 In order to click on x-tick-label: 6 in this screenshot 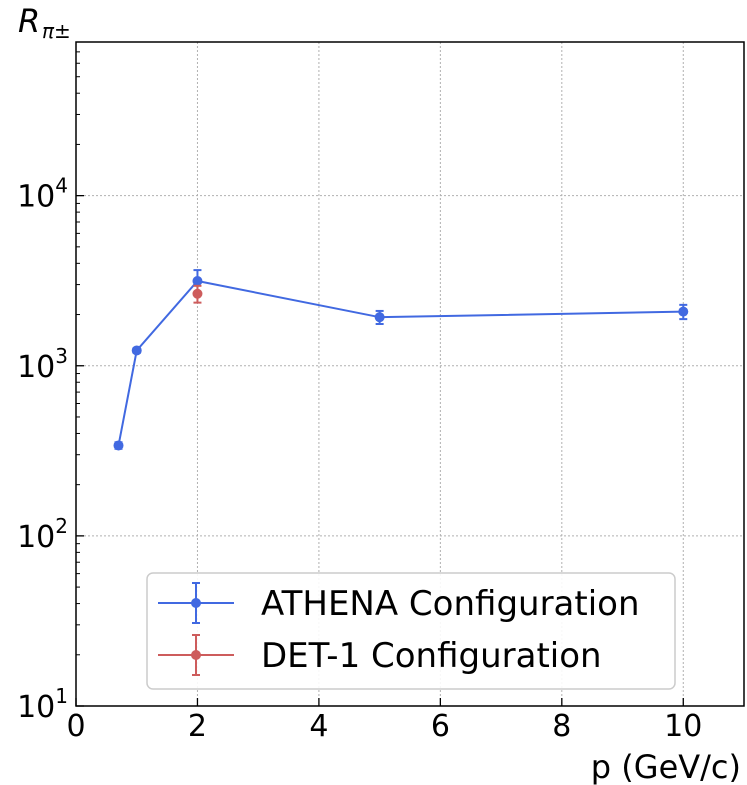, I will do `click(440, 726)`.